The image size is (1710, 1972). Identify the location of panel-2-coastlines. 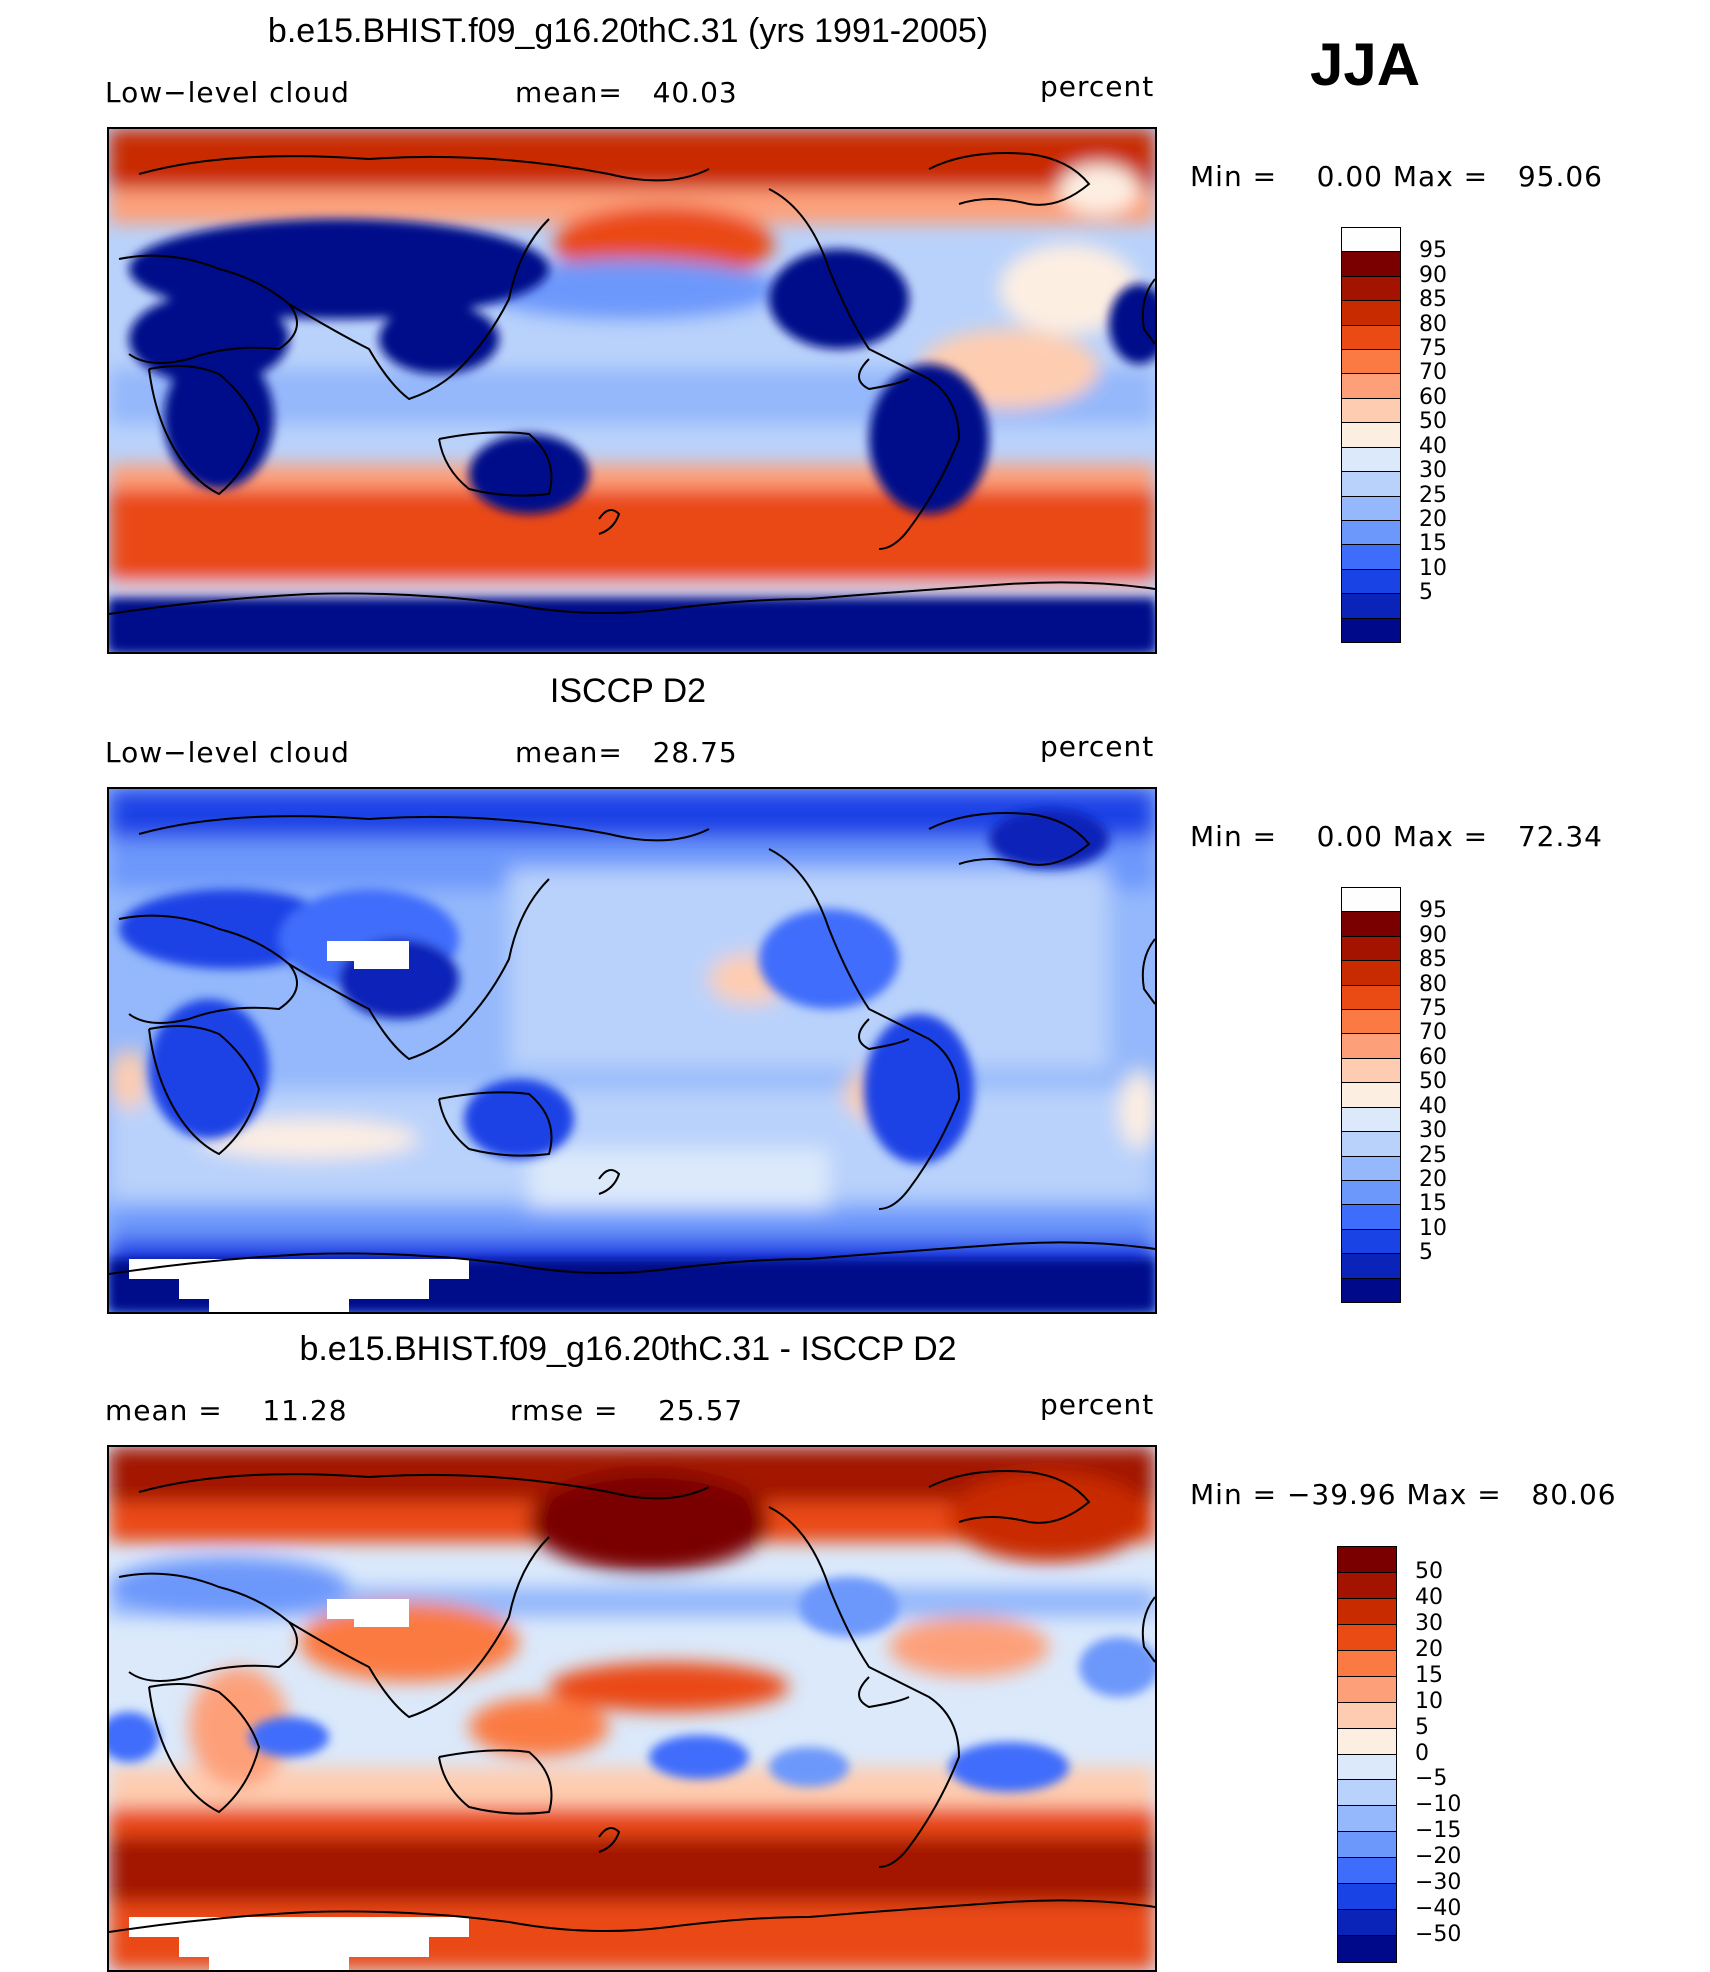
(632, 1043).